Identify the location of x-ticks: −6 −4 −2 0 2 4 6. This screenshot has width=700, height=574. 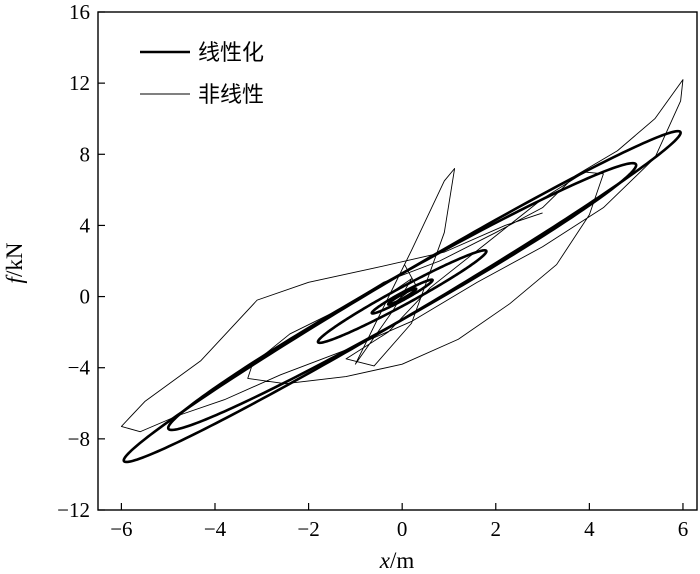
(399, 522).